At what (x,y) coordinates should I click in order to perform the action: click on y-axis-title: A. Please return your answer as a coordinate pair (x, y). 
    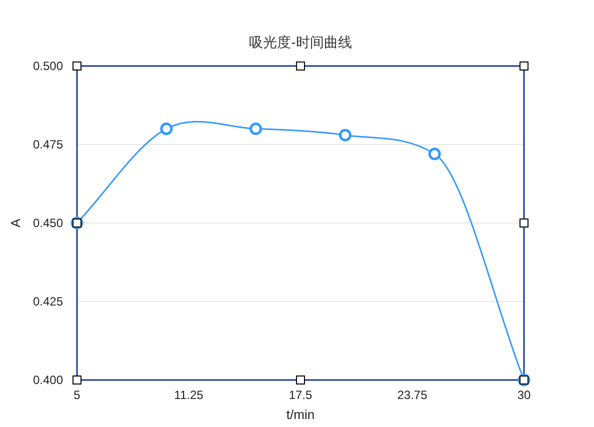
    Looking at the image, I should click on (15, 223).